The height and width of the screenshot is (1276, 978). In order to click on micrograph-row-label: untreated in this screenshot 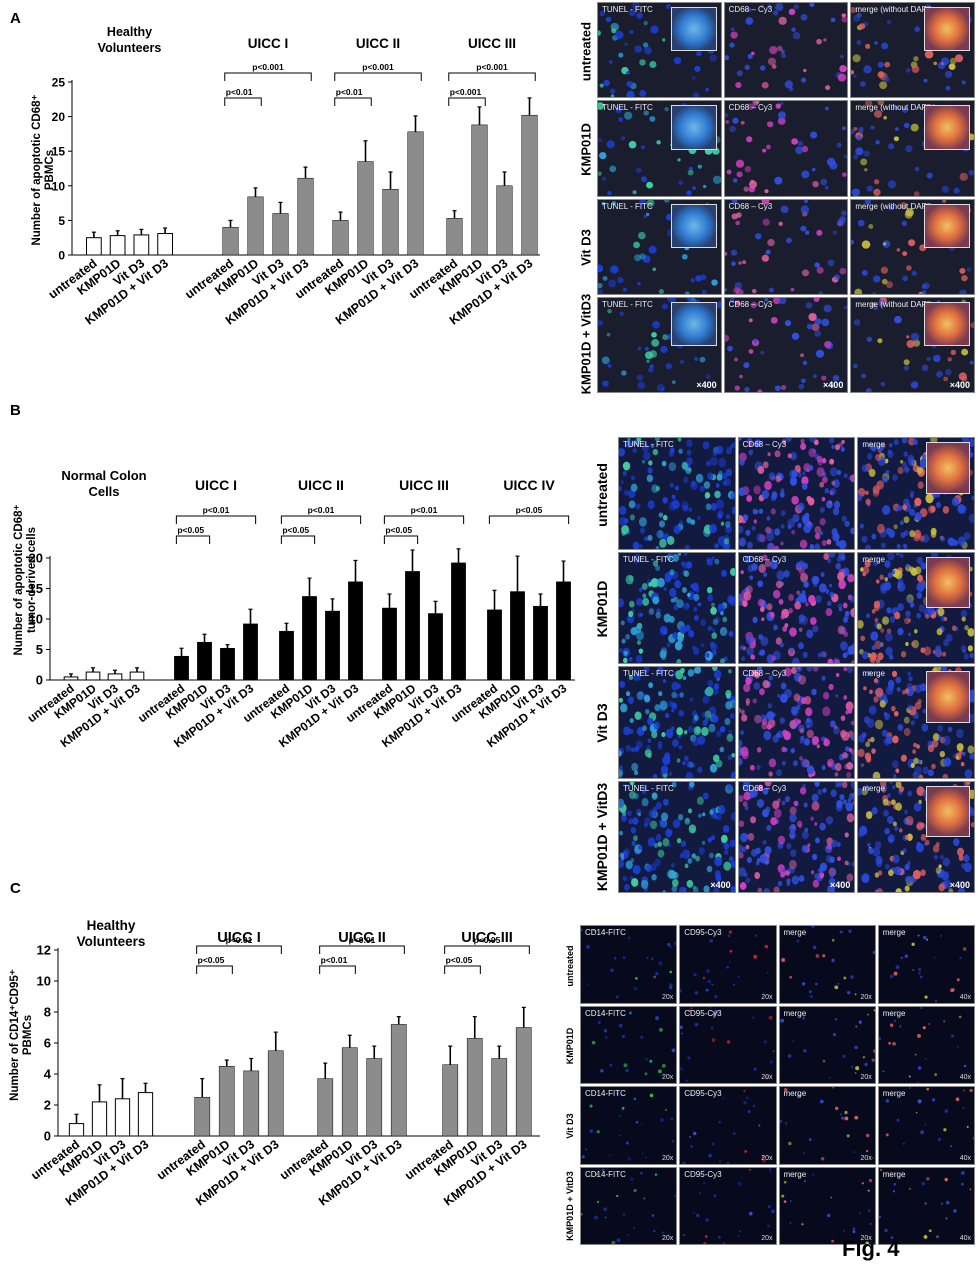, I will do `click(586, 52)`.